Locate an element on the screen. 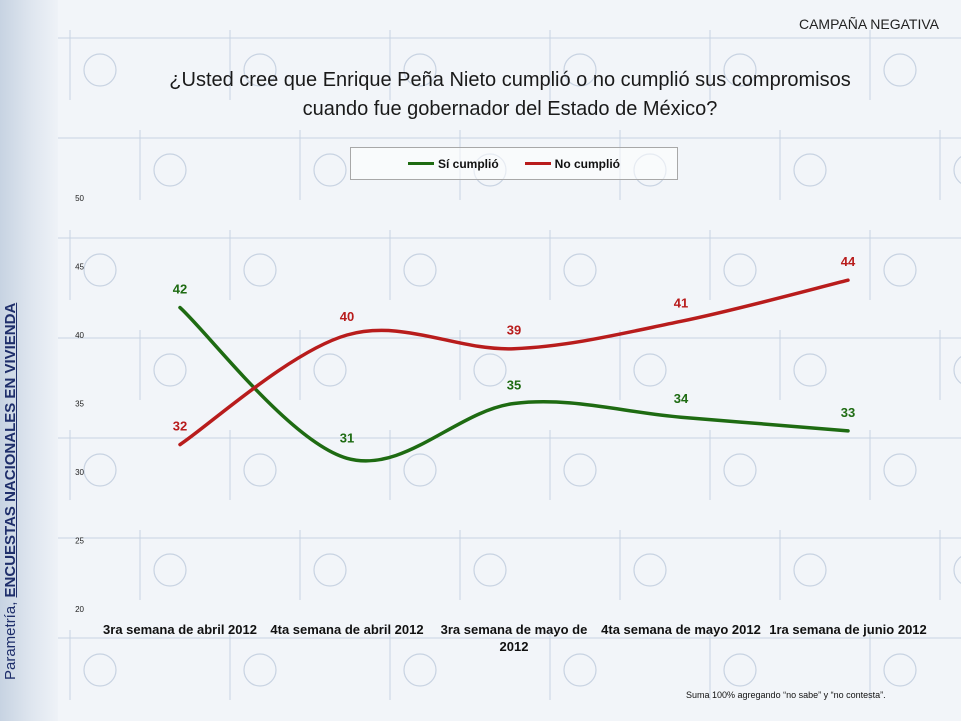 Image resolution: width=961 pixels, height=721 pixels. y-tick-label: 45 is located at coordinates (79, 267).